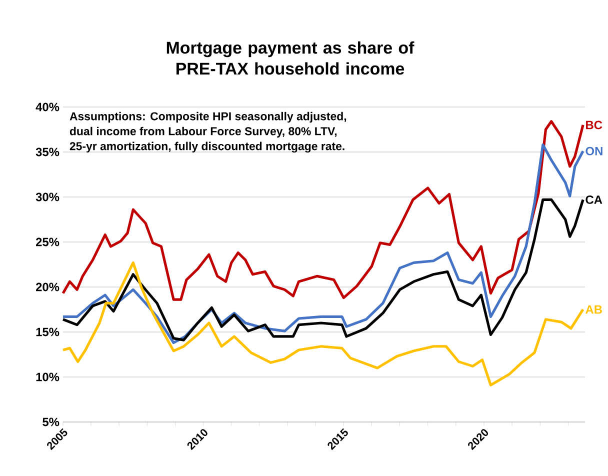 This screenshot has height=476, width=608. Describe the element at coordinates (48, 107) in the screenshot. I see `y-tick-label: 40%` at that location.